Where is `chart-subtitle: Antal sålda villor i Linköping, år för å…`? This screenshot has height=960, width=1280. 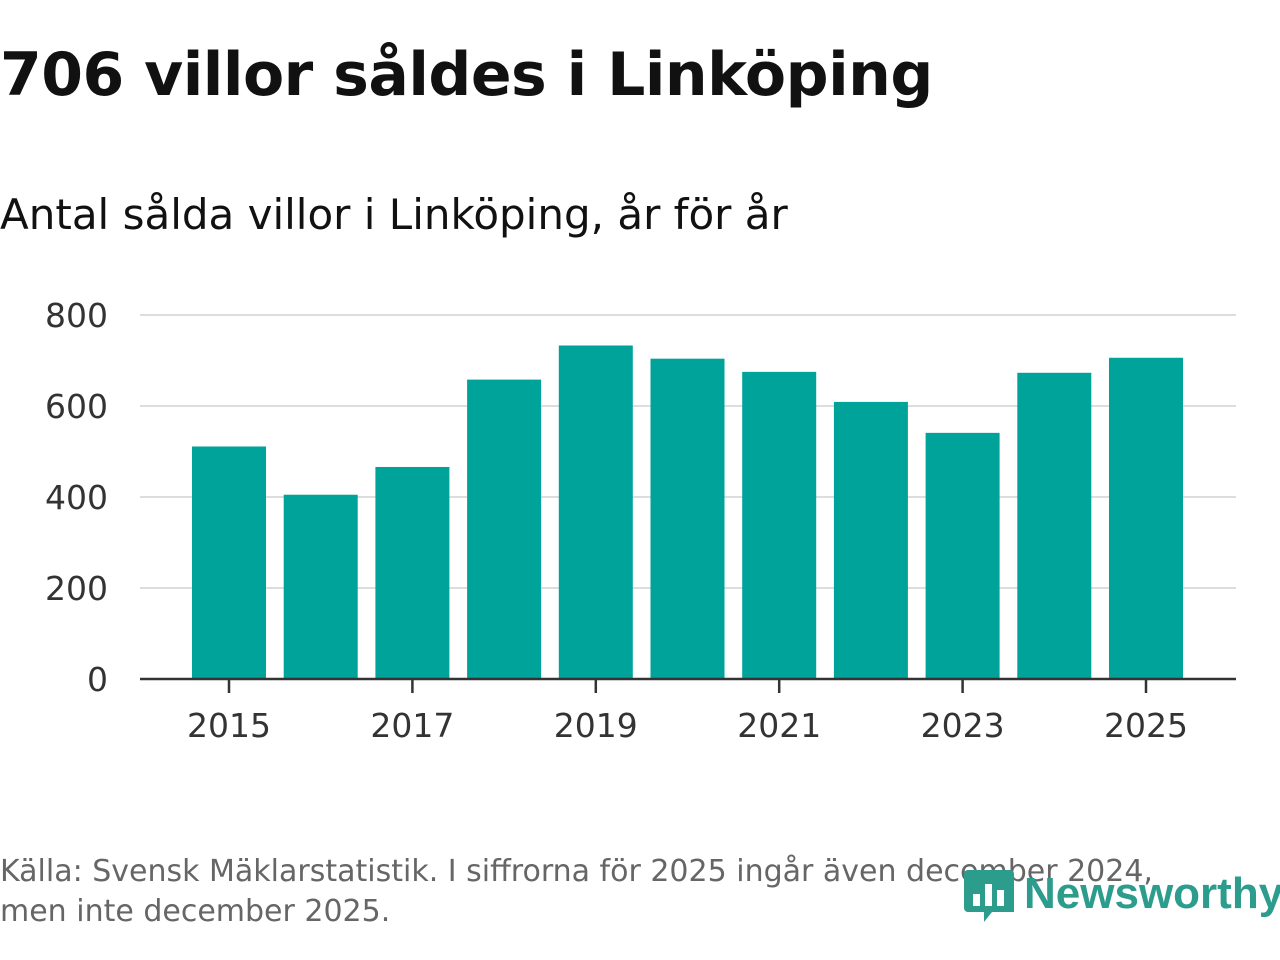 chart-subtitle: Antal sålda villor i Linköping, år för å… is located at coordinates (394, 214).